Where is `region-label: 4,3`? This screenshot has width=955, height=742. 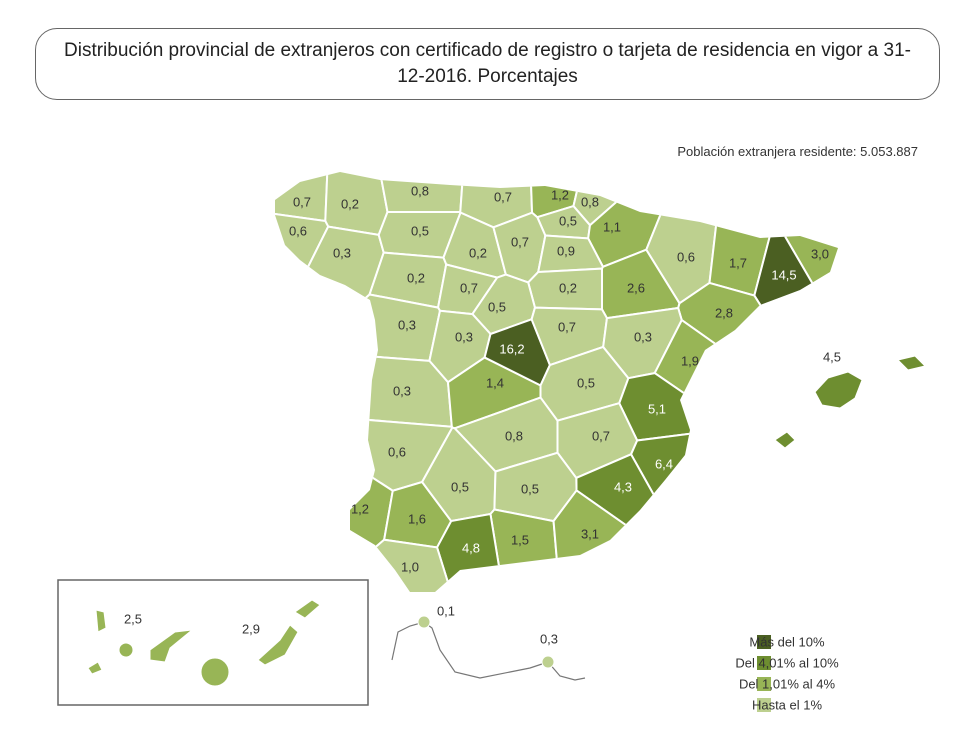 region-label: 4,3 is located at coordinates (623, 486).